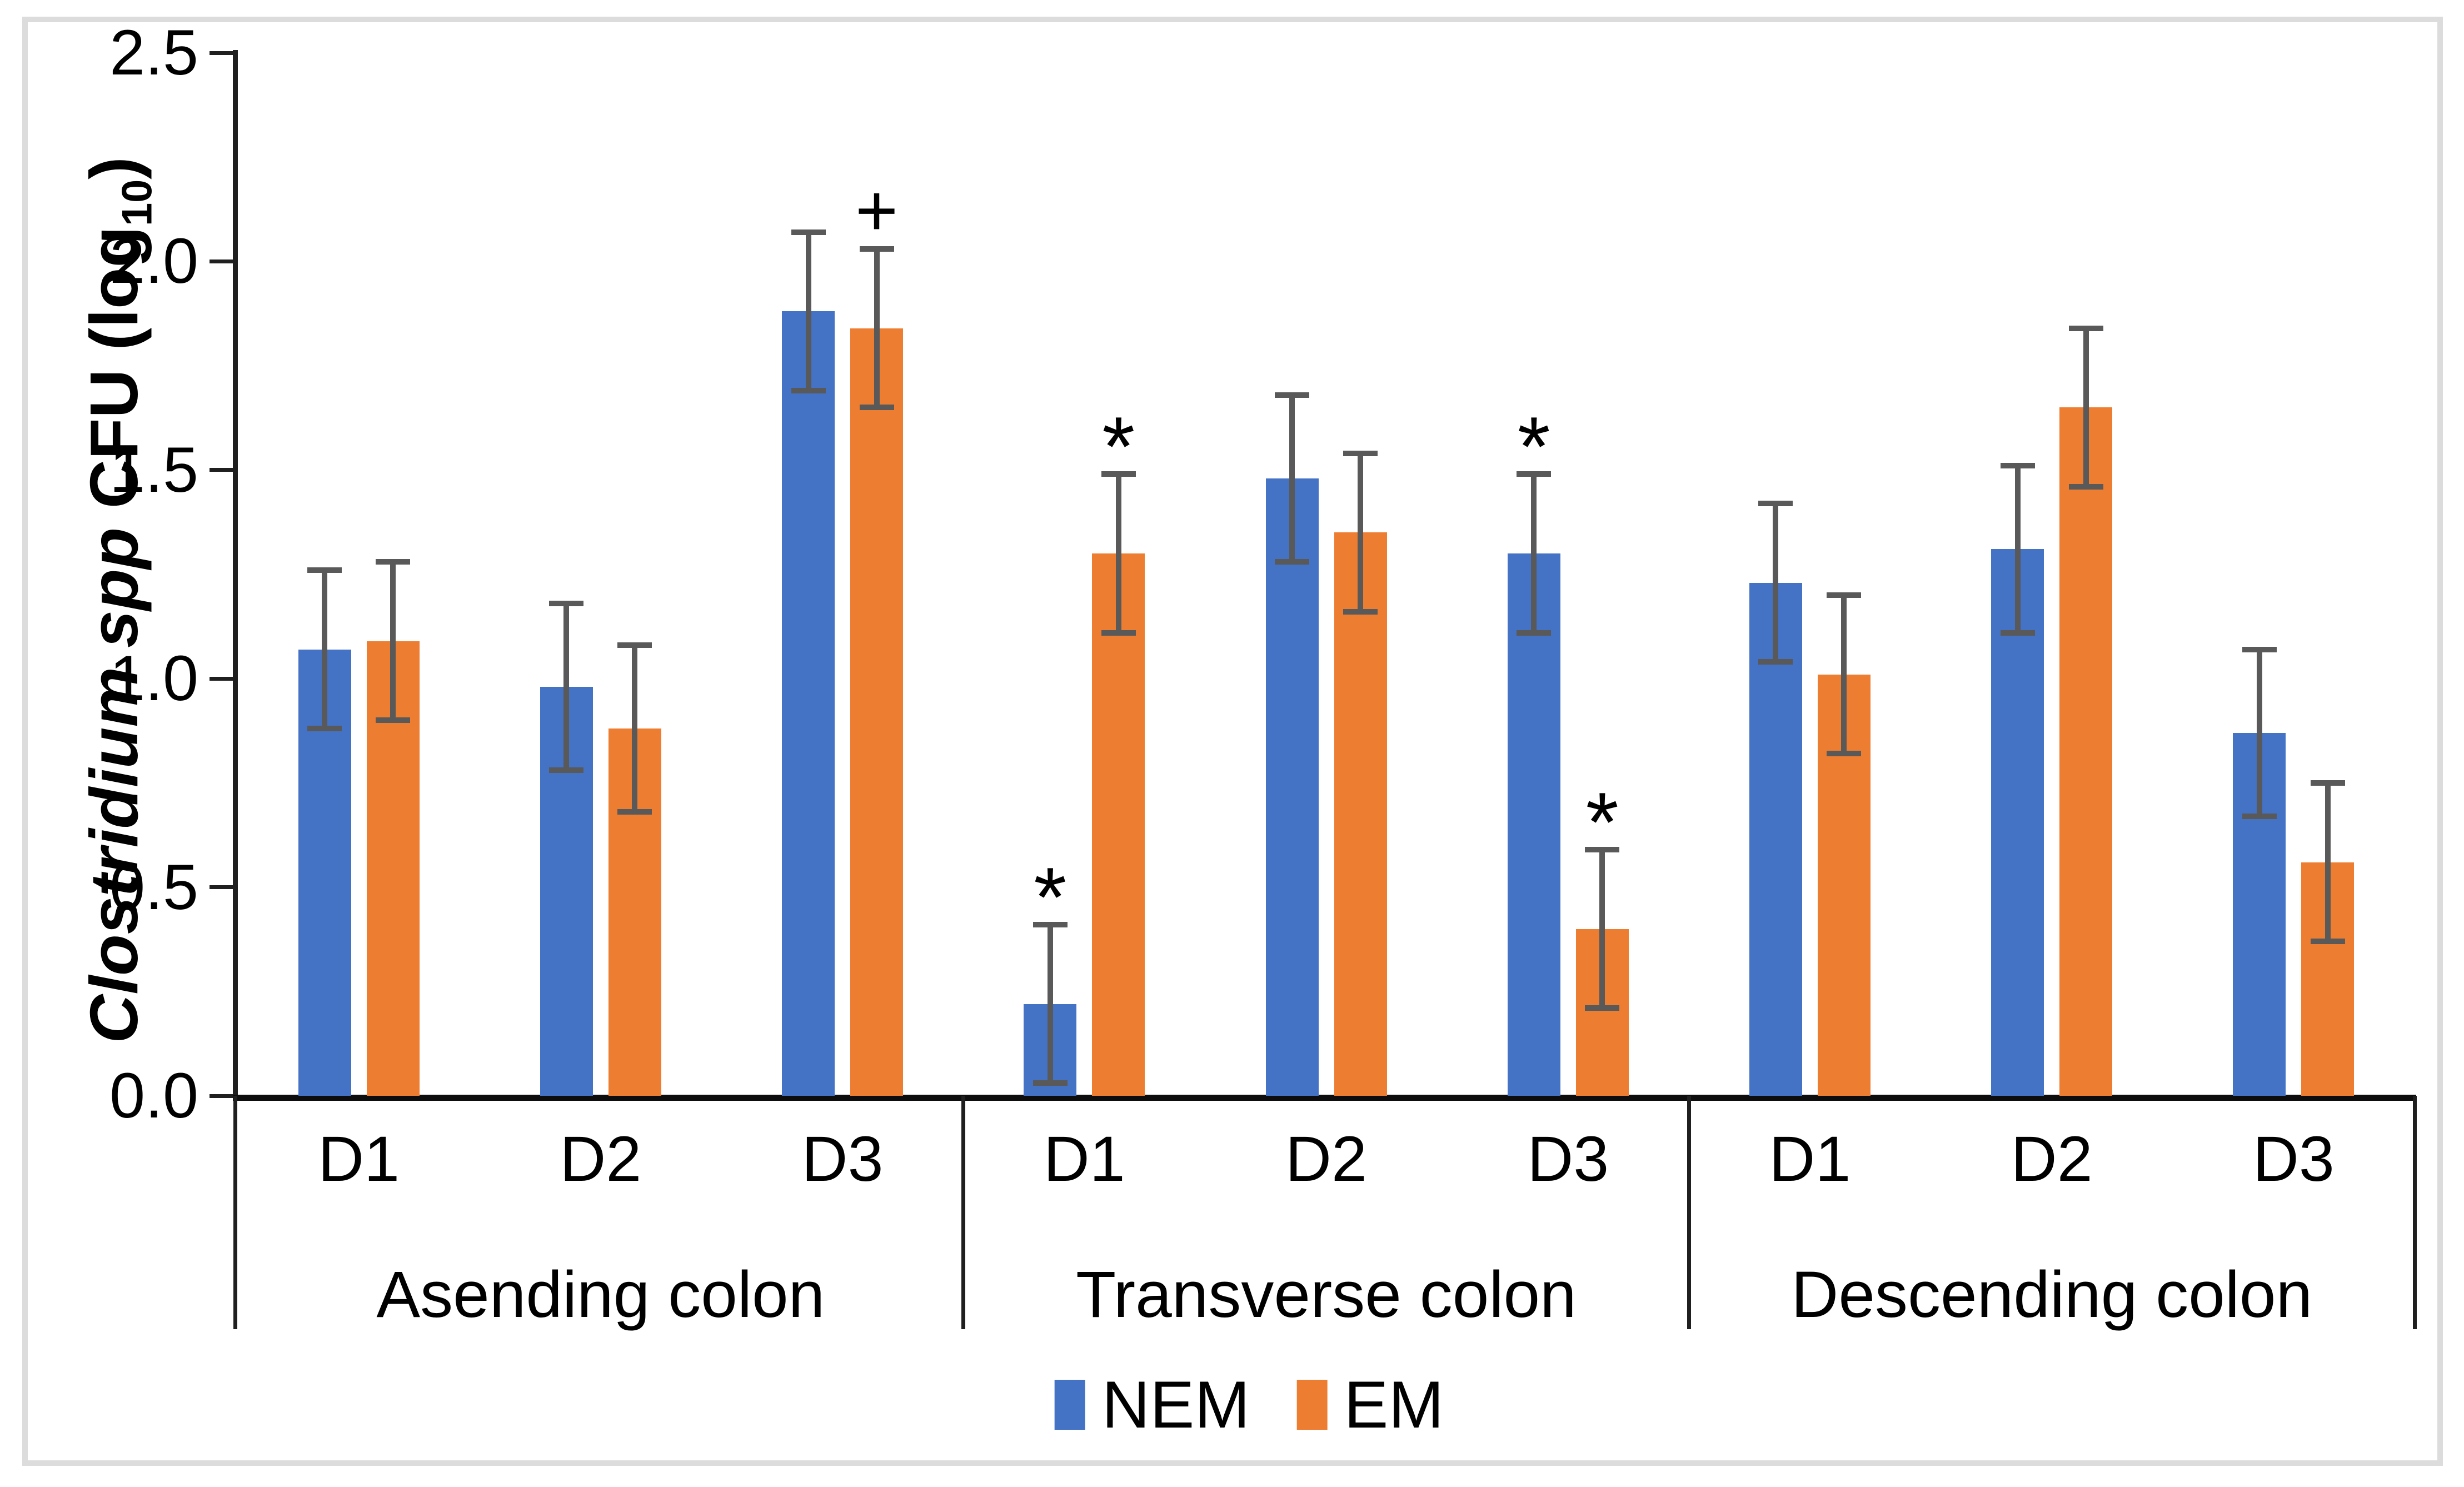  What do you see at coordinates (153, 470) in the screenshot?
I see `y-tick-label: 1.5` at bounding box center [153, 470].